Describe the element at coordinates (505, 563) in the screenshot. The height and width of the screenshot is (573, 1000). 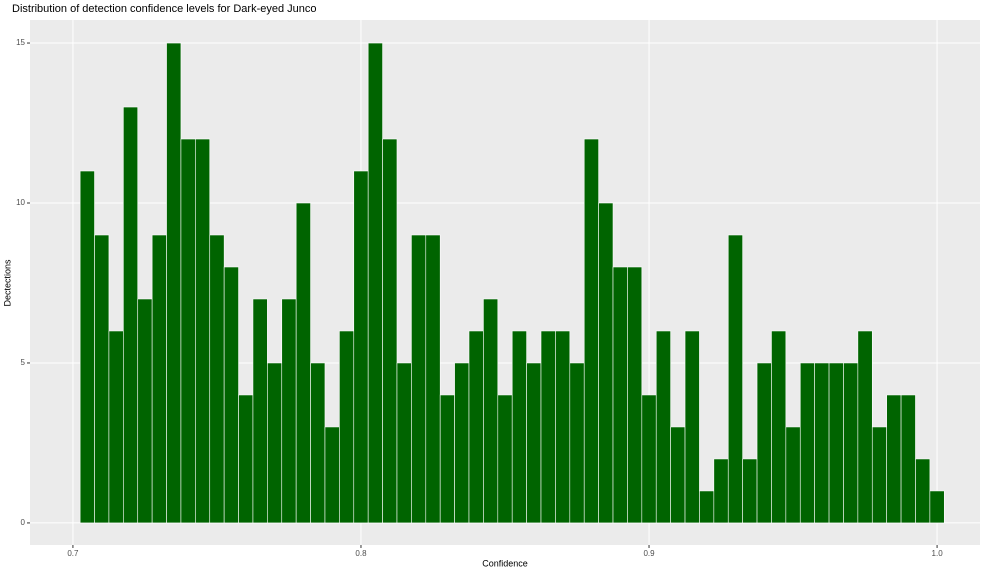
I see `x-axis-title: Confidence` at that location.